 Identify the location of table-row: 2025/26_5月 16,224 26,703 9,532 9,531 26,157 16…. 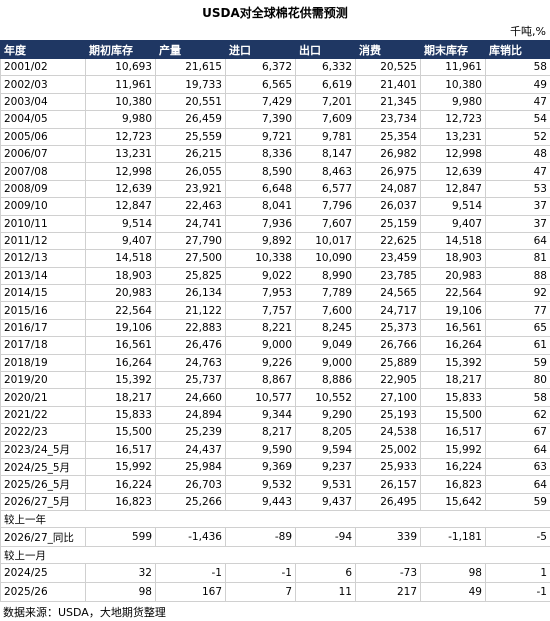
(275, 484).